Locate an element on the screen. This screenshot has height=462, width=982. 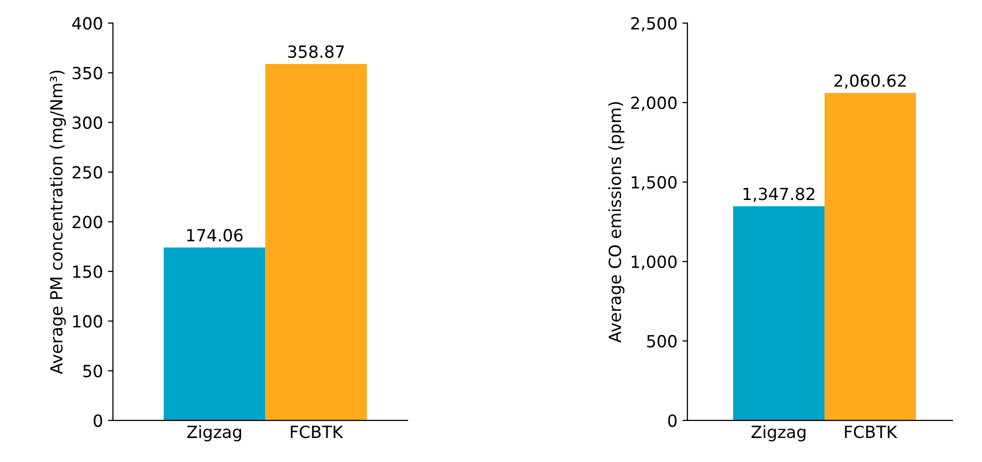
y-axis-title: Average PM concentration (mg/Nm³) is located at coordinates (58, 222).